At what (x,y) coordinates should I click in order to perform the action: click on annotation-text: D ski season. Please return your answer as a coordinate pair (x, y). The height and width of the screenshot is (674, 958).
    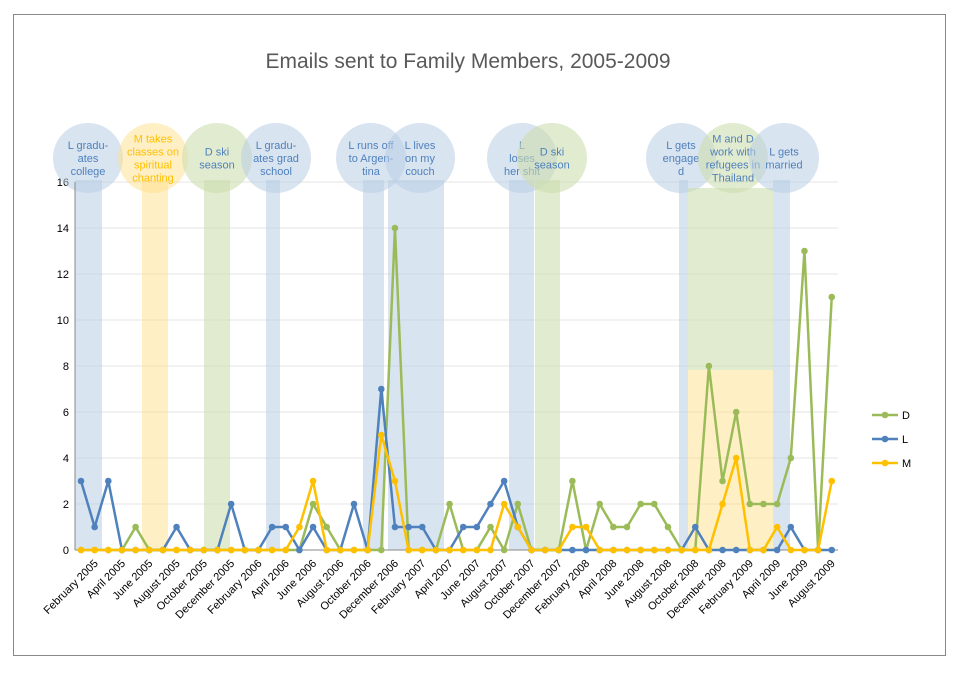
    Looking at the image, I should click on (216, 159).